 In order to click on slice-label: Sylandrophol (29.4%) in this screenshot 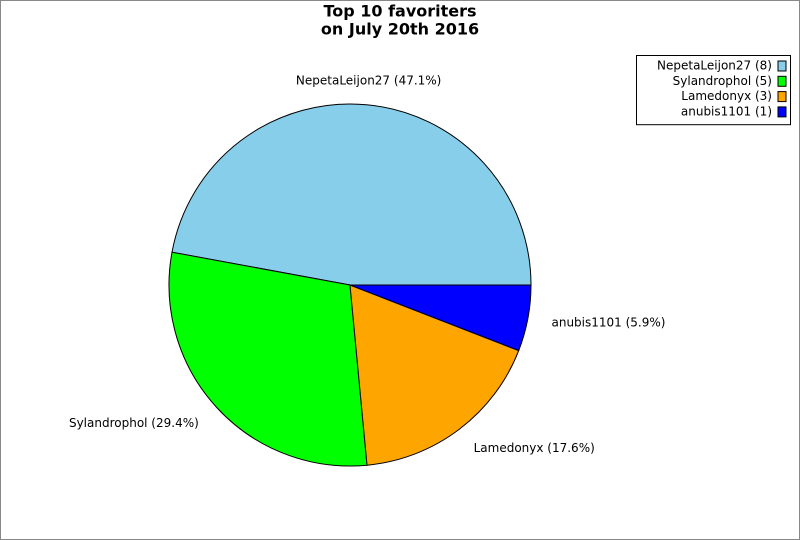, I will do `click(134, 423)`.